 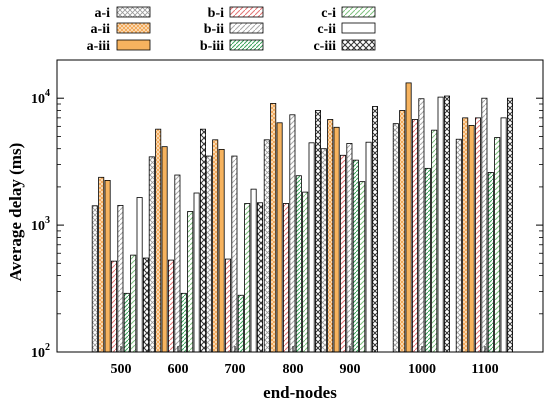 What do you see at coordinates (235, 369) in the screenshot?
I see `x-tick-label: 700` at bounding box center [235, 369].